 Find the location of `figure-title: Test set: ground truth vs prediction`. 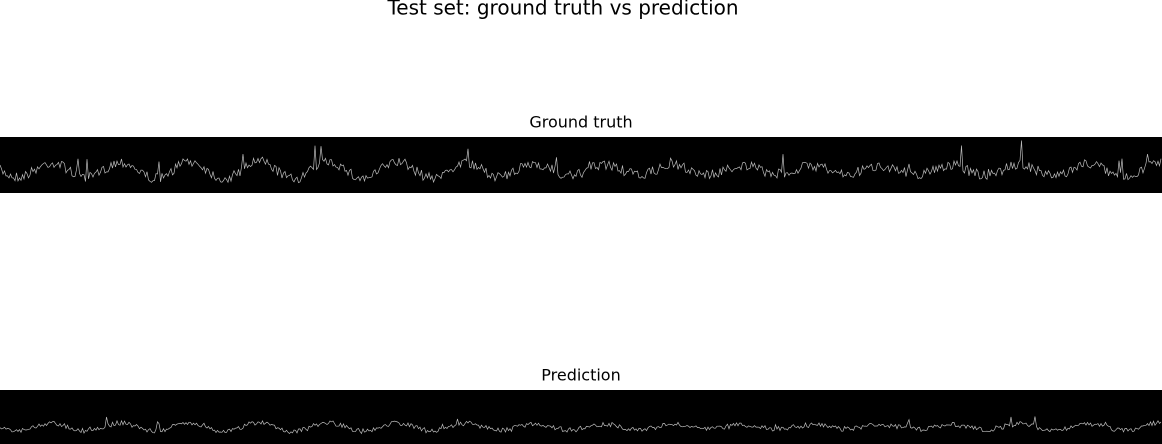

figure-title: Test set: ground truth vs prediction is located at coordinates (562, 10).